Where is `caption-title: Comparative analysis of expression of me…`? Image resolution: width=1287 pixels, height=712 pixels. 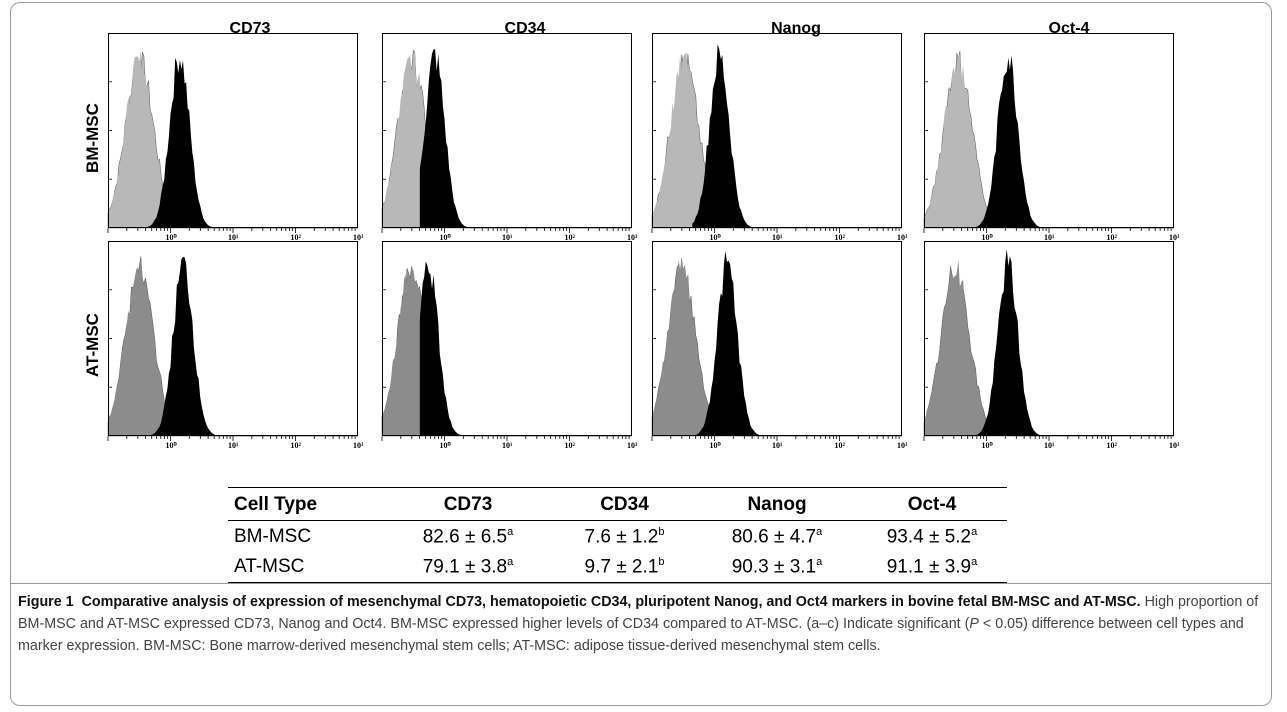 caption-title: Comparative analysis of expression of me… is located at coordinates (611, 602).